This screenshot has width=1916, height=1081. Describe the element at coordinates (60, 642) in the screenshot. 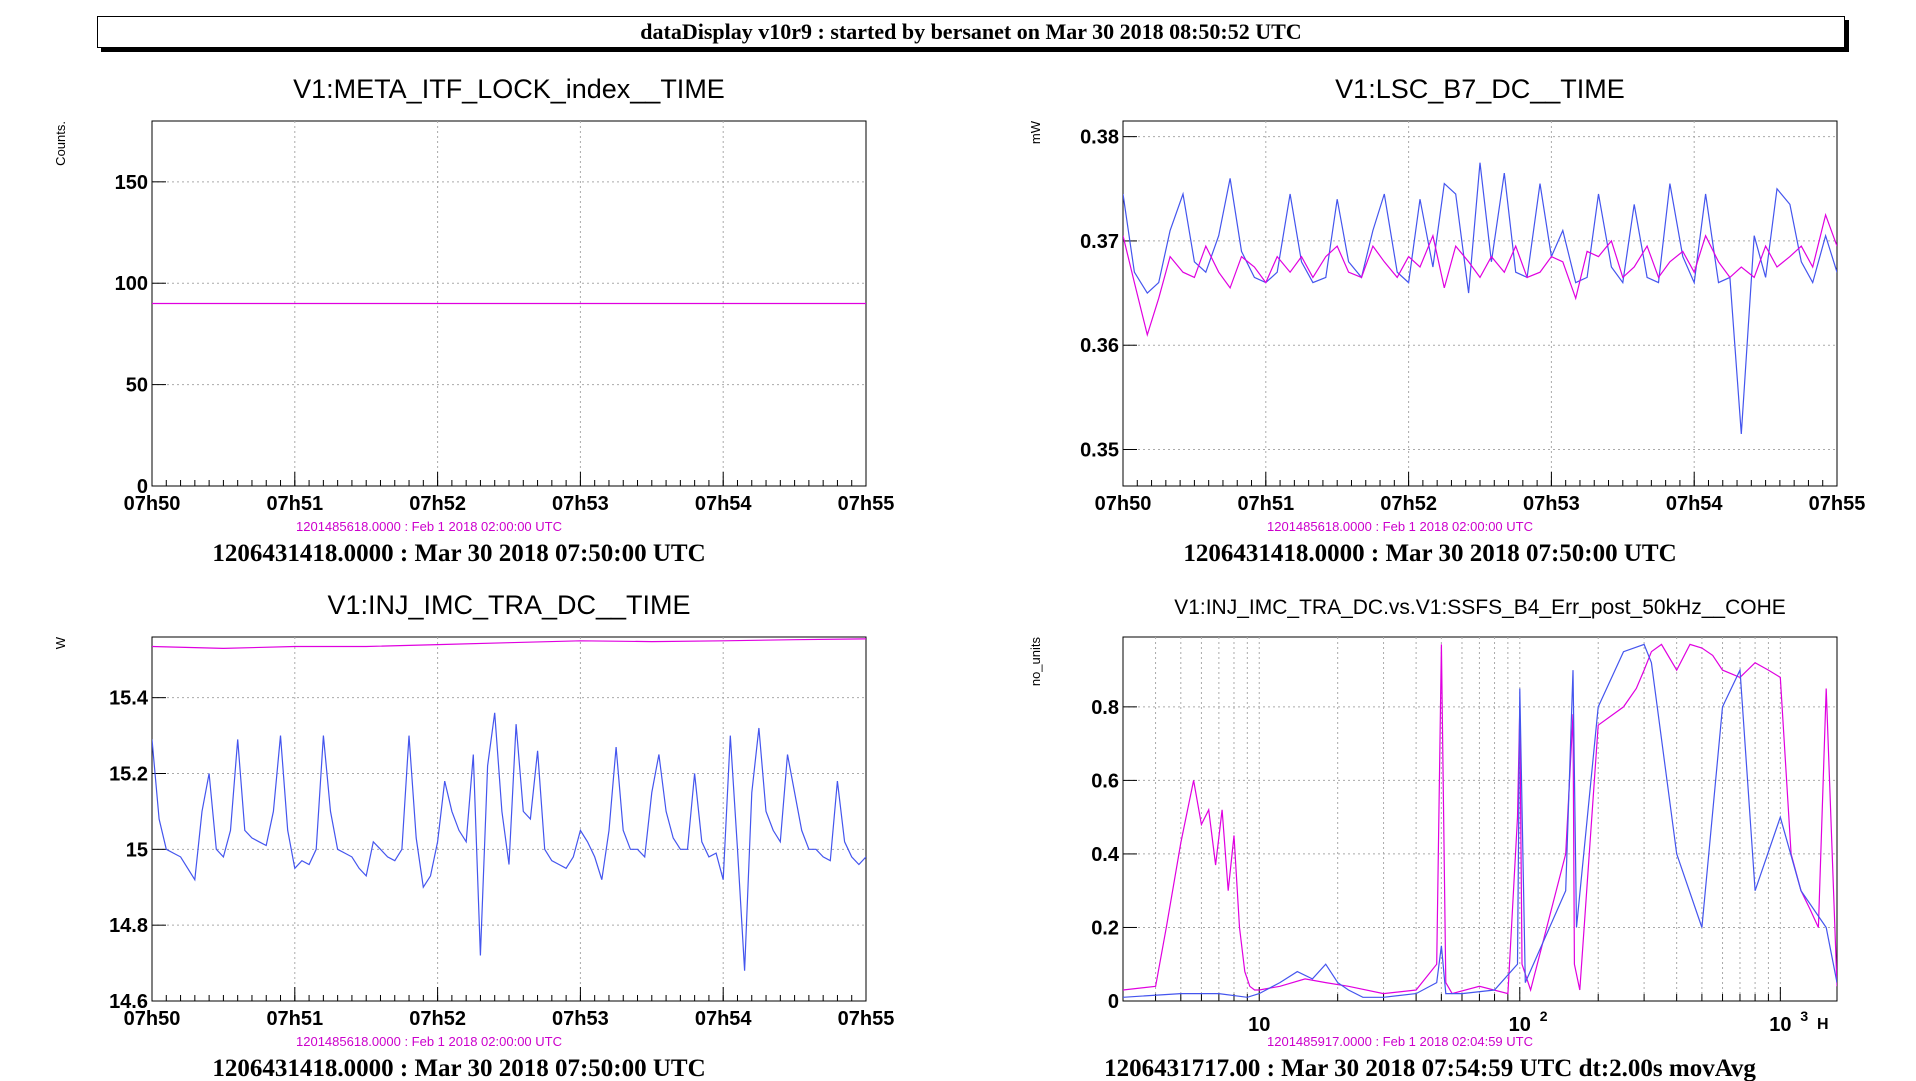

I see `y-axis-label: W` at that location.